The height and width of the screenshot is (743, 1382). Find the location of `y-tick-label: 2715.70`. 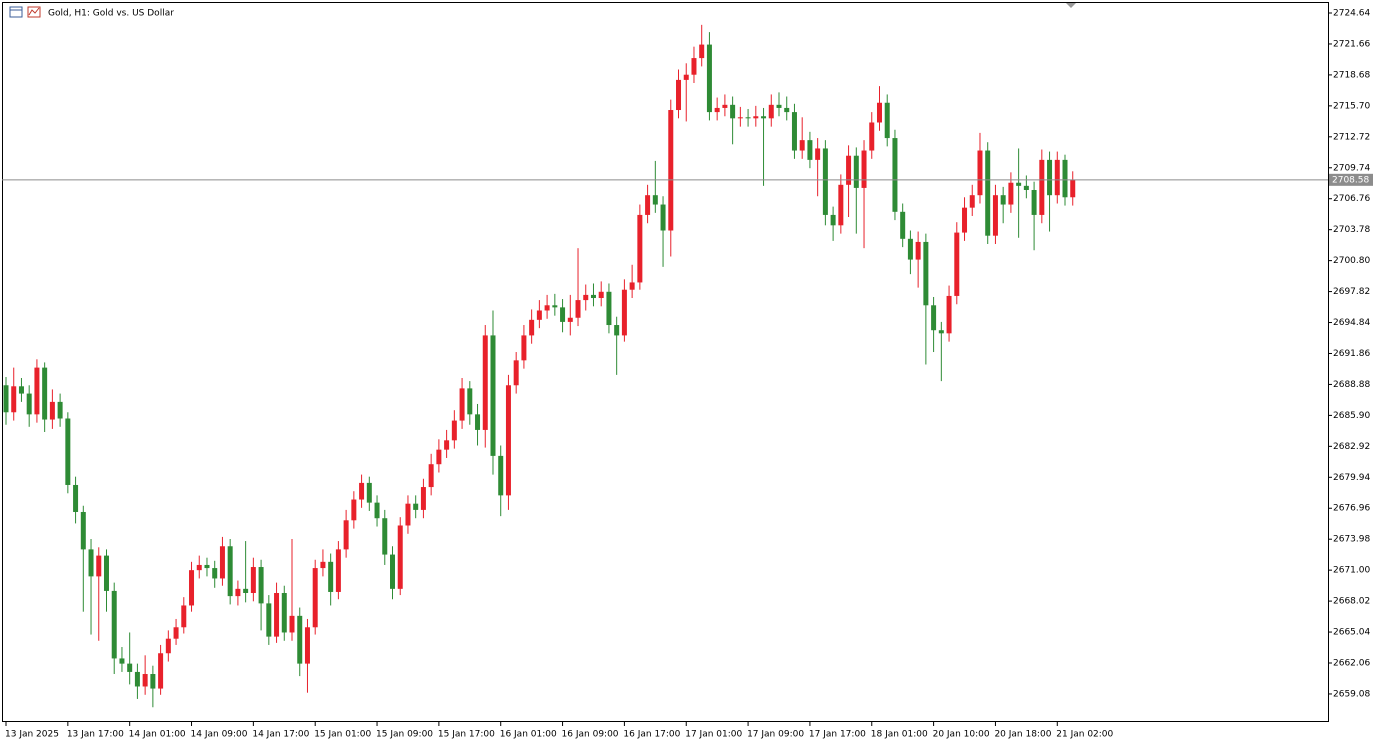

y-tick-label: 2715.70 is located at coordinates (1351, 106).